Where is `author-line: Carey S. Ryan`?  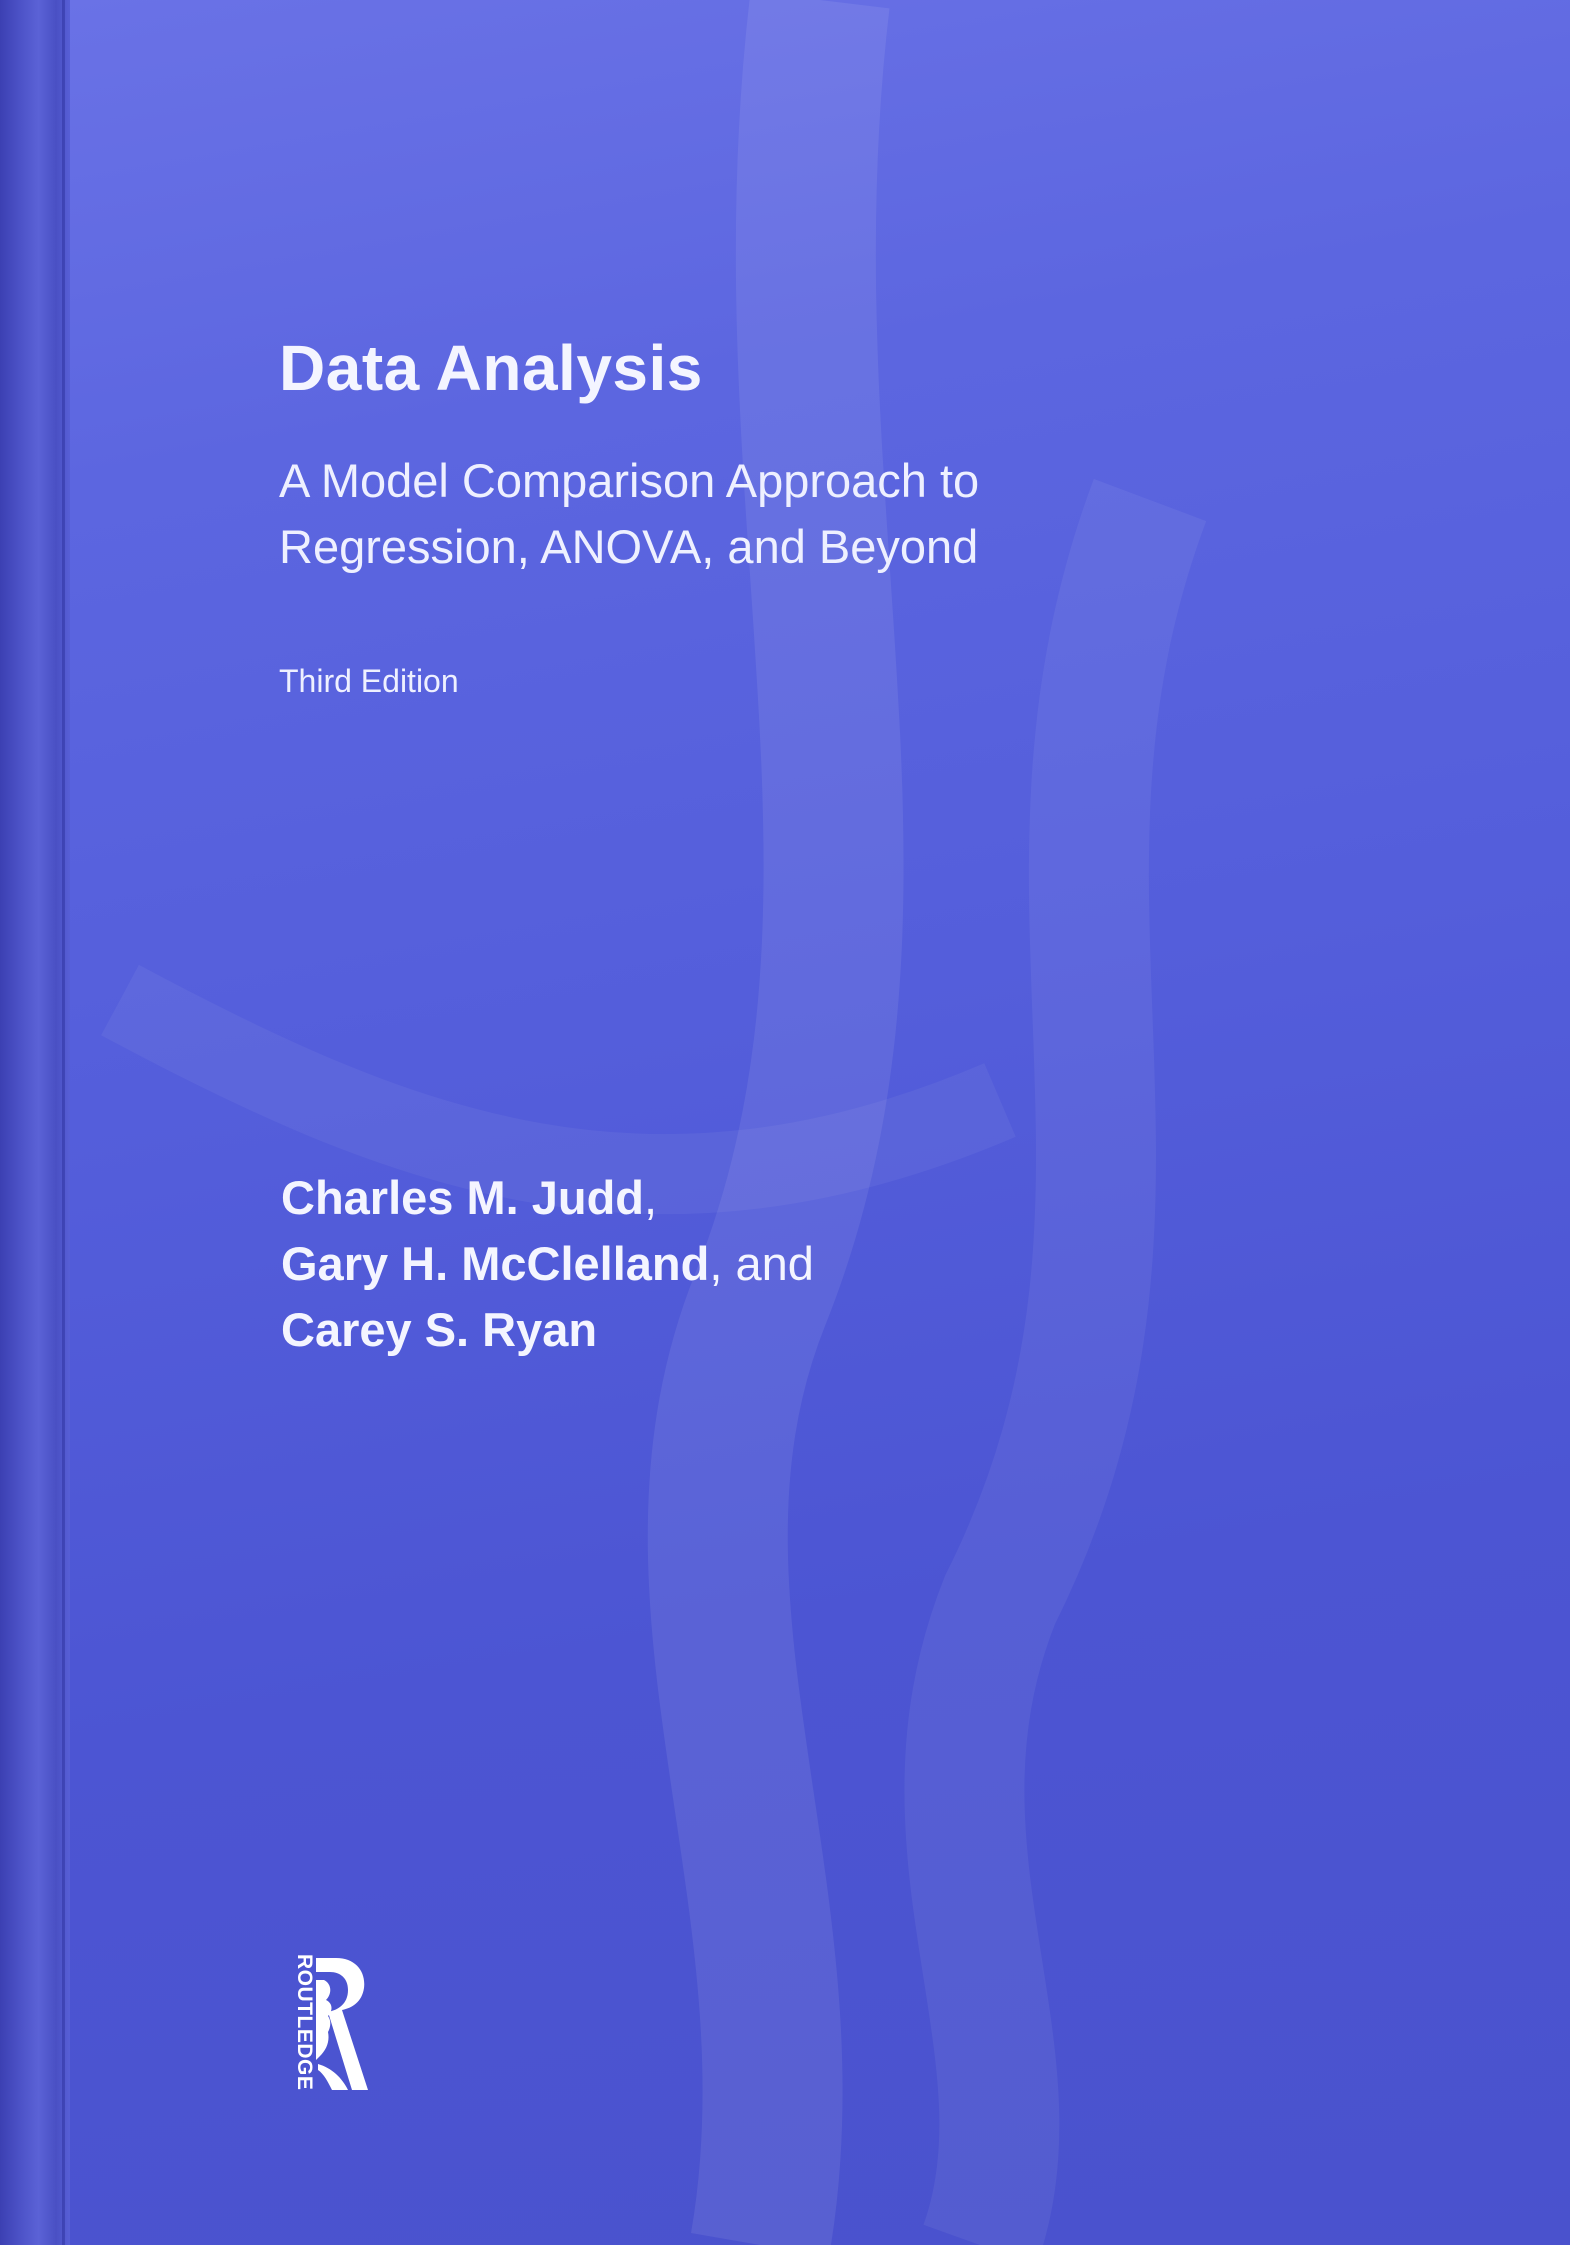 author-line: Carey S. Ryan is located at coordinates (547, 1330).